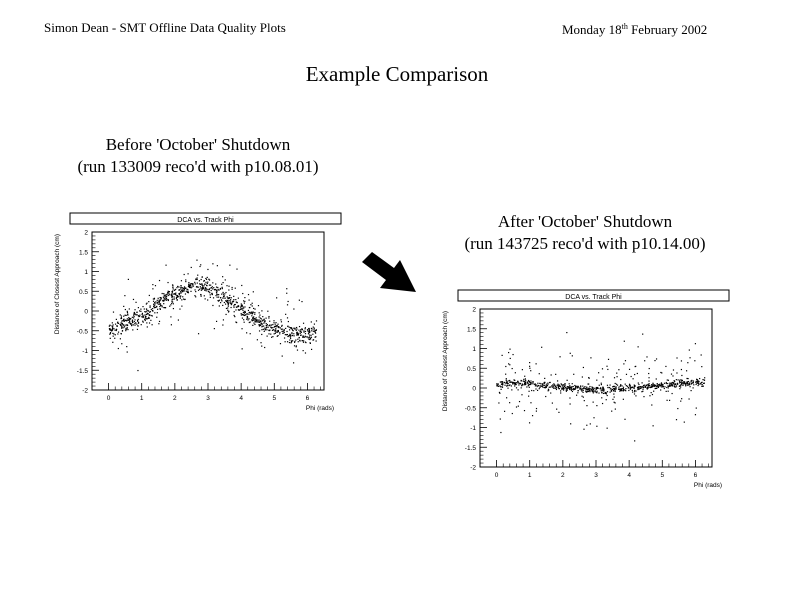 This screenshot has width=794, height=595. Describe the element at coordinates (389, 272) in the screenshot. I see `arrow-down-right-icon` at that location.